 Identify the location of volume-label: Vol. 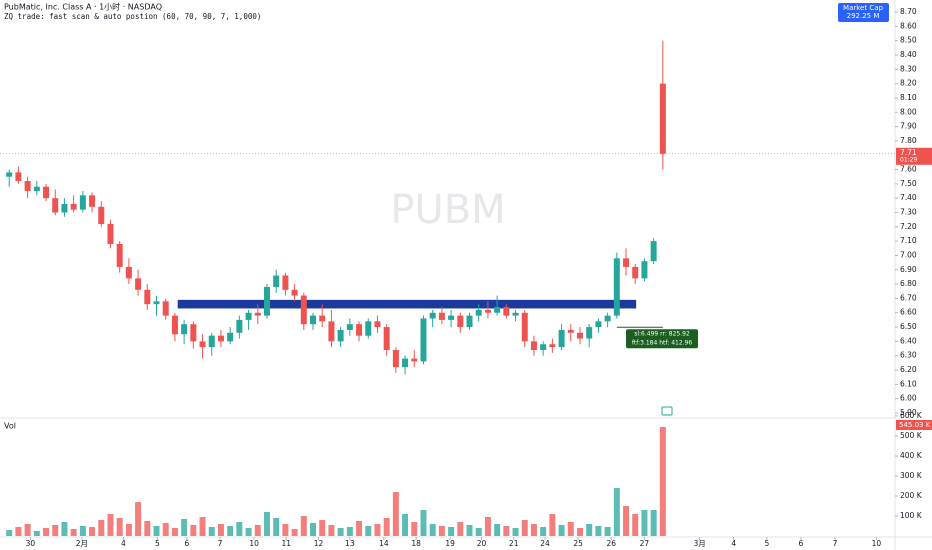
(10, 426).